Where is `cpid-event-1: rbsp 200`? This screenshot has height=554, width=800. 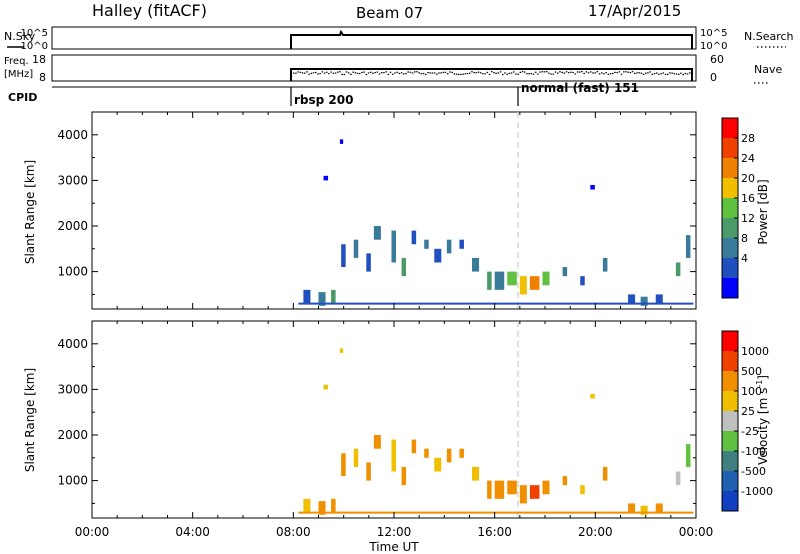 cpid-event-1: rbsp 200 is located at coordinates (323, 100).